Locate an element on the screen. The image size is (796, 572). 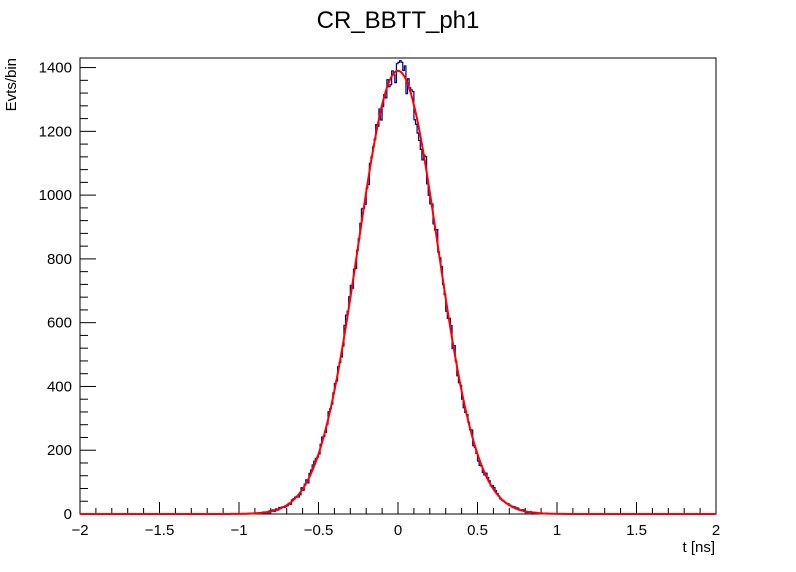
x-axis: −2 −1.5 −1 −0.5 0 0.5 1 1.5 2 is located at coordinates (395, 520).